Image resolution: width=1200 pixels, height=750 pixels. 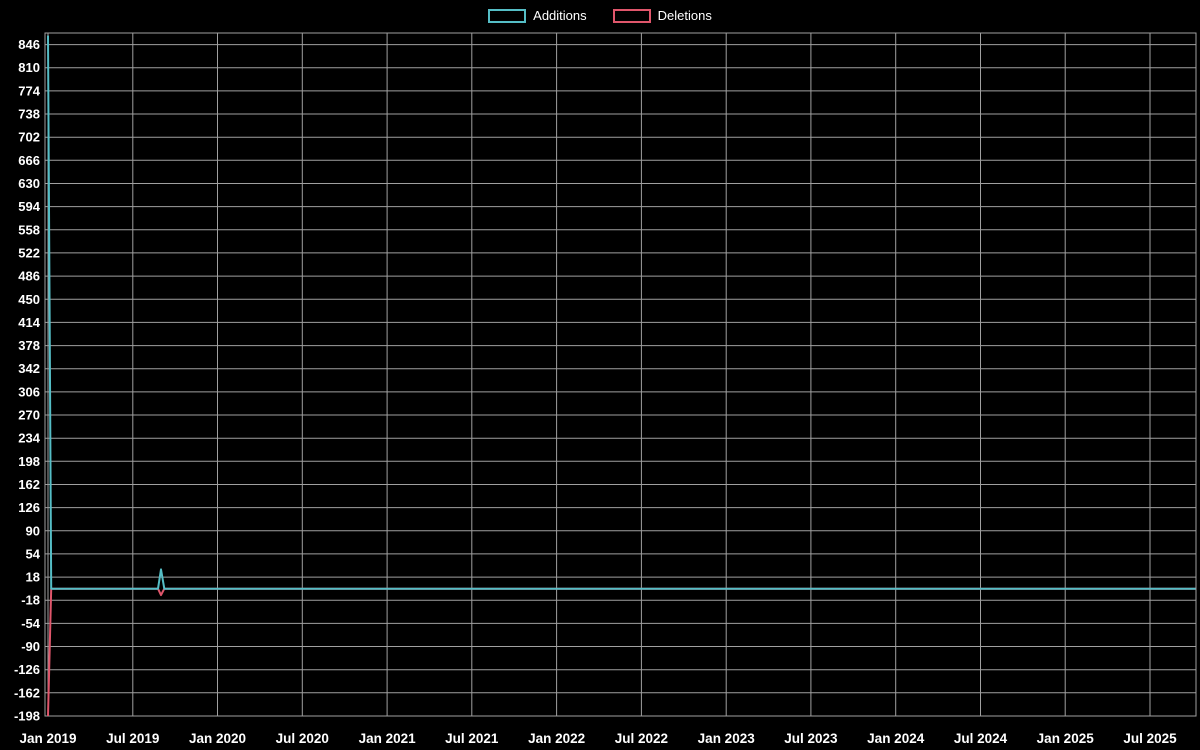 What do you see at coordinates (1150, 738) in the screenshot?
I see `x-tick-label: Jul 2025` at bounding box center [1150, 738].